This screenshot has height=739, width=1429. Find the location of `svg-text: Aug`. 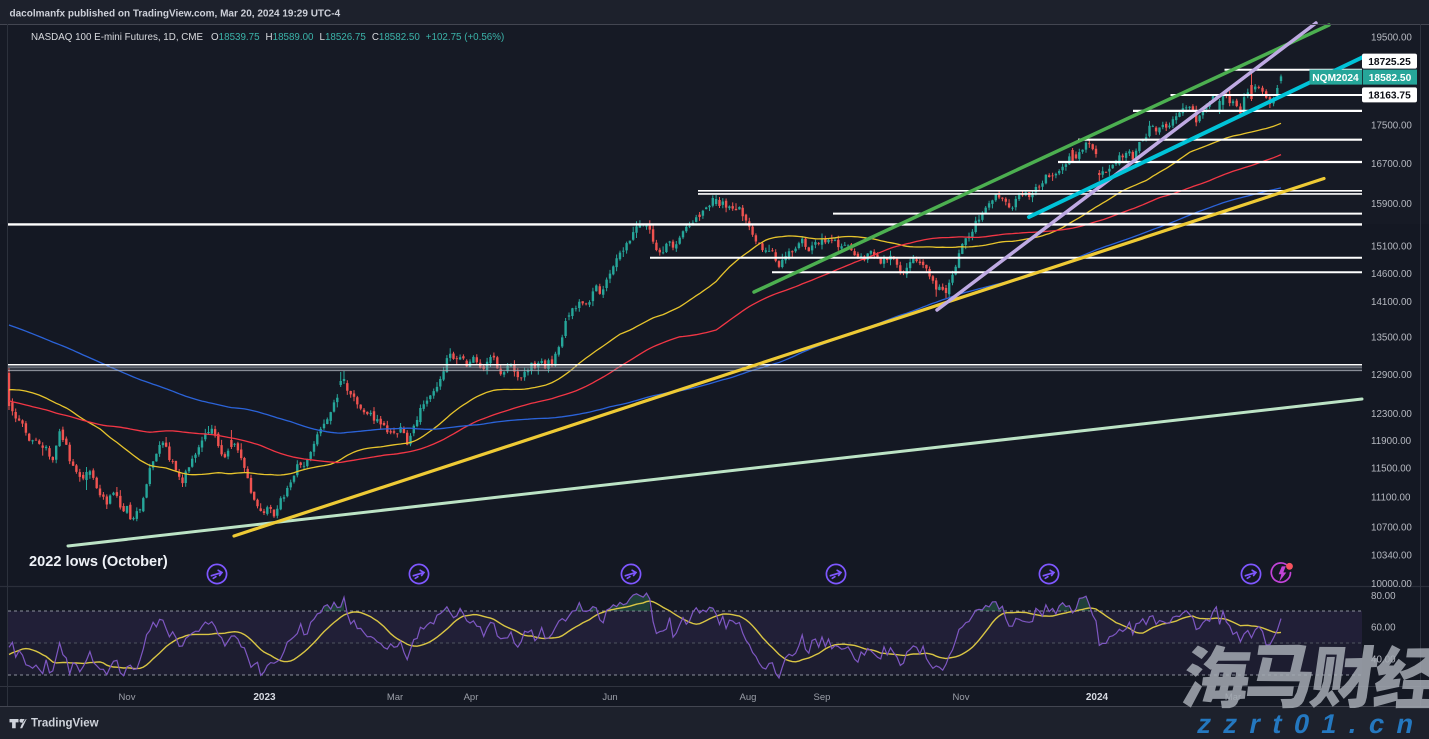

svg-text: Aug is located at coordinates (748, 697).